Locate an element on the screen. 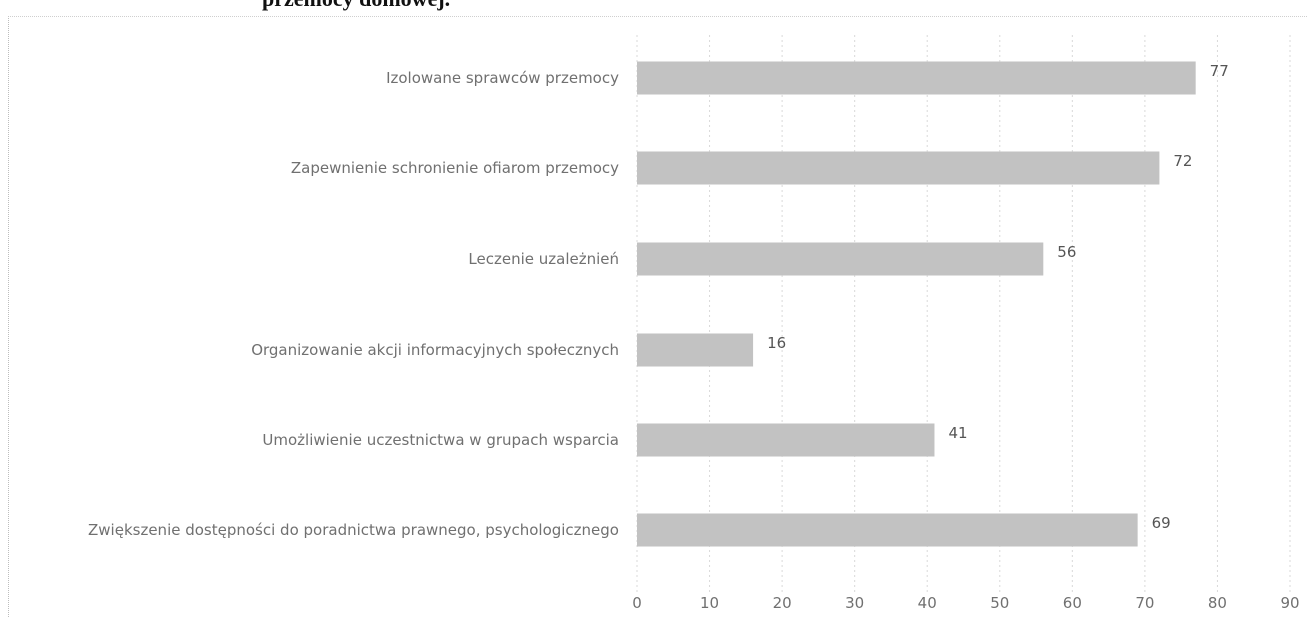 The width and height of the screenshot is (1310, 620). category-label: Leczenie uzależnień is located at coordinates (543, 259).